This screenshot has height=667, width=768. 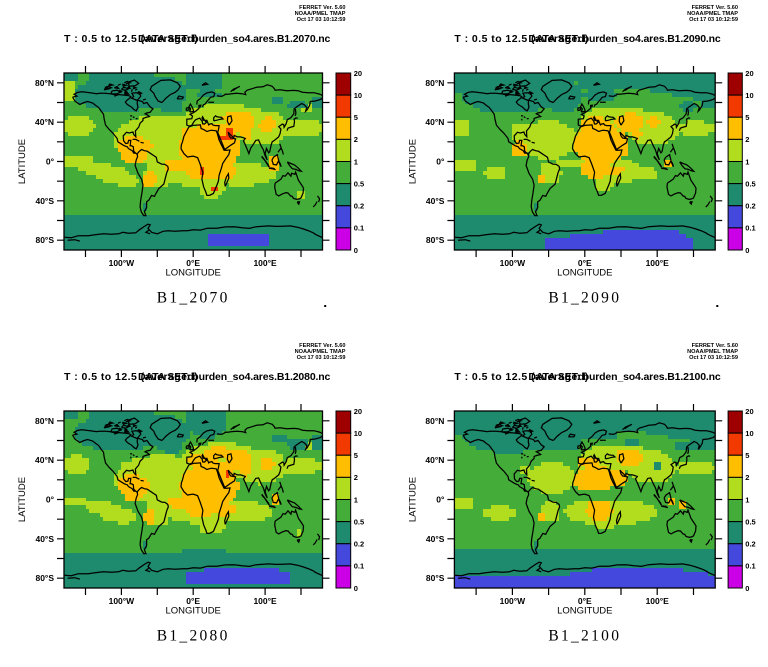 I want to click on svg-text: B1_2100, so click(x=584, y=636).